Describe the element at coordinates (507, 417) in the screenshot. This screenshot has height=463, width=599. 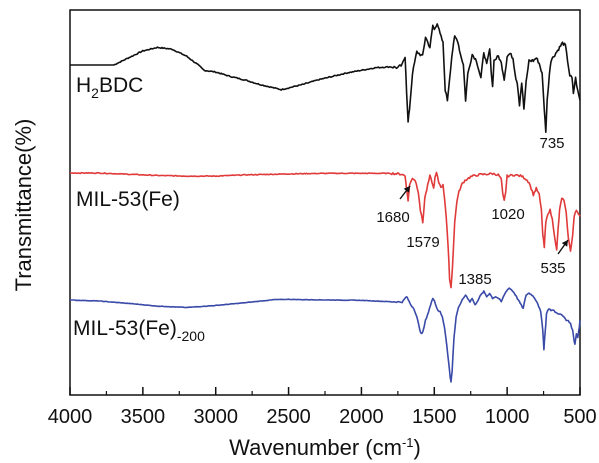
I see `x-tick-label: 1000` at that location.